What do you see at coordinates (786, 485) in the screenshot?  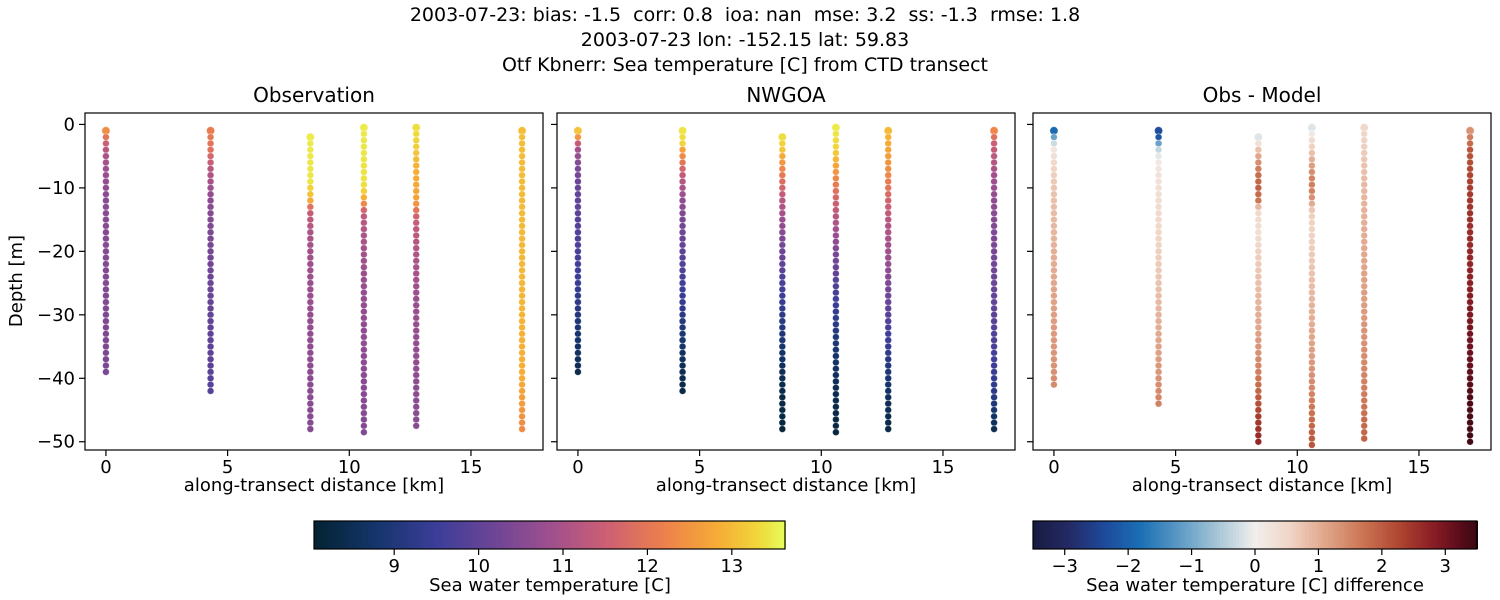 I see `x-axis-label-nwgoa: along-transect distance [km]` at bounding box center [786, 485].